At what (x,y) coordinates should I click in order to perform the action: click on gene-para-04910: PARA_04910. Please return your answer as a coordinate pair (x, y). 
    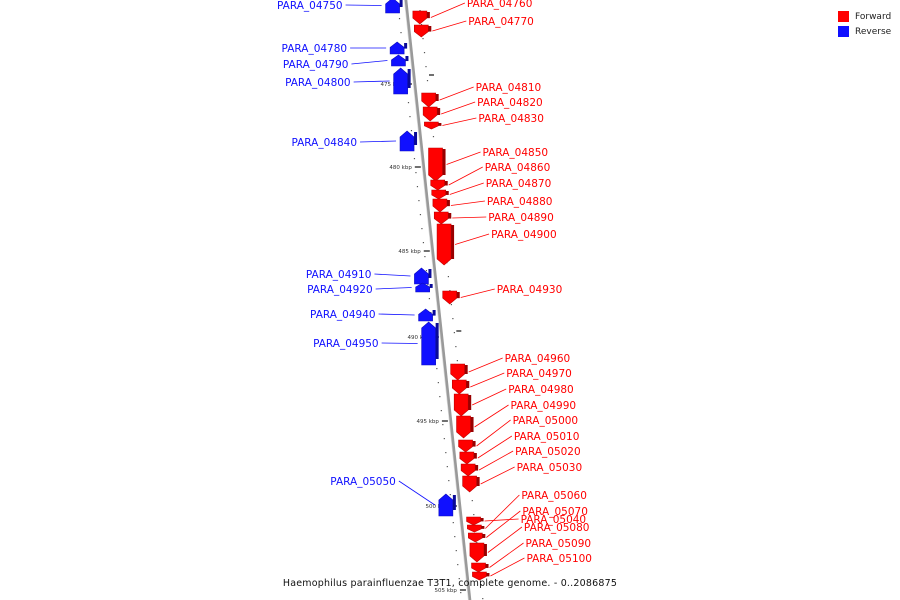
    Looking at the image, I should click on (369, 276).